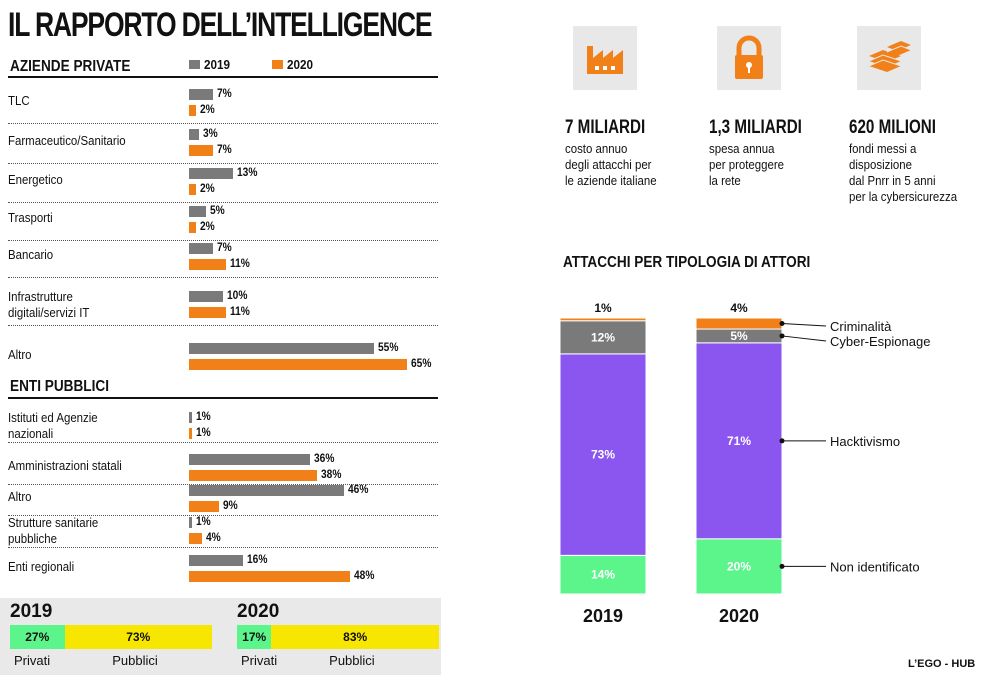 The width and height of the screenshot is (997, 675). I want to click on public-label: Enti regionali, so click(41, 567).